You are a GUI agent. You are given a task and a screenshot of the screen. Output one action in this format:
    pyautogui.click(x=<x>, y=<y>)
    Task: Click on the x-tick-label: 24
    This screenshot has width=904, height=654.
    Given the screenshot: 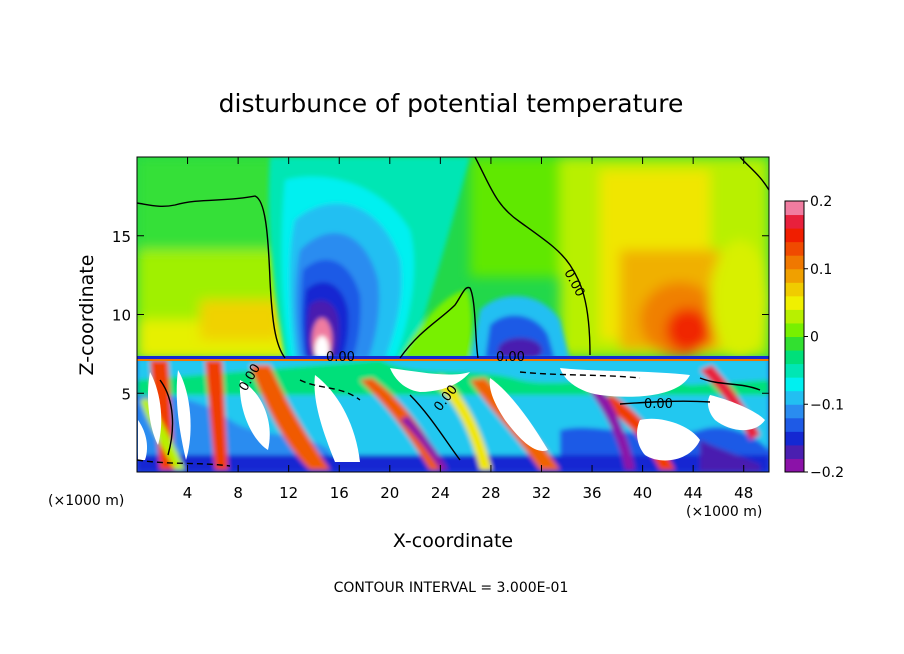 What is the action you would take?
    pyautogui.click(x=440, y=493)
    